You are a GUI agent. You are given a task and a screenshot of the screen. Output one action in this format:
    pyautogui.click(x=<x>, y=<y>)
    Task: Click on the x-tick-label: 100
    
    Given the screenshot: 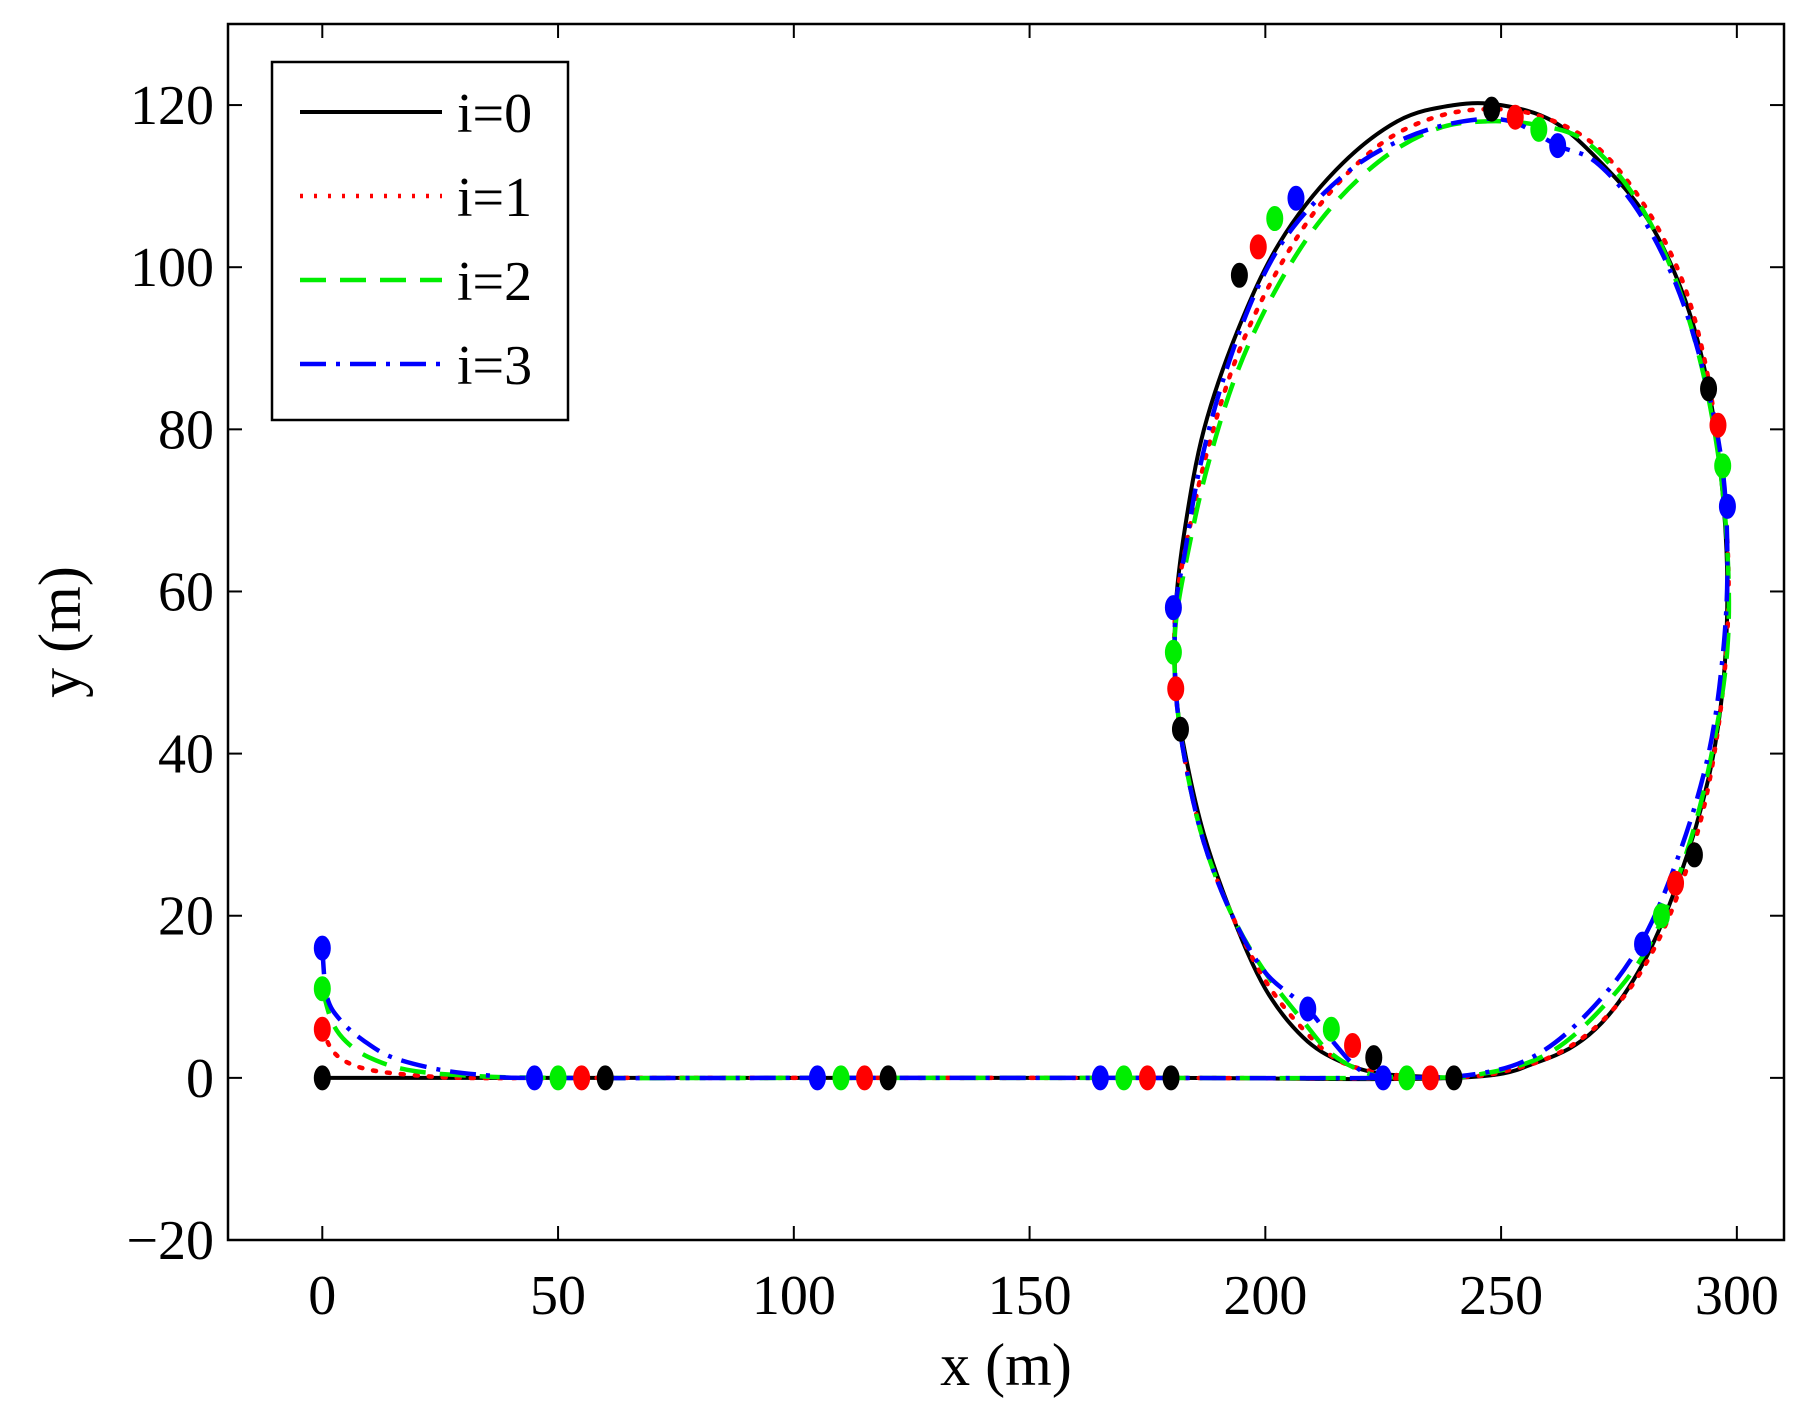 What is the action you would take?
    pyautogui.click(x=794, y=1296)
    